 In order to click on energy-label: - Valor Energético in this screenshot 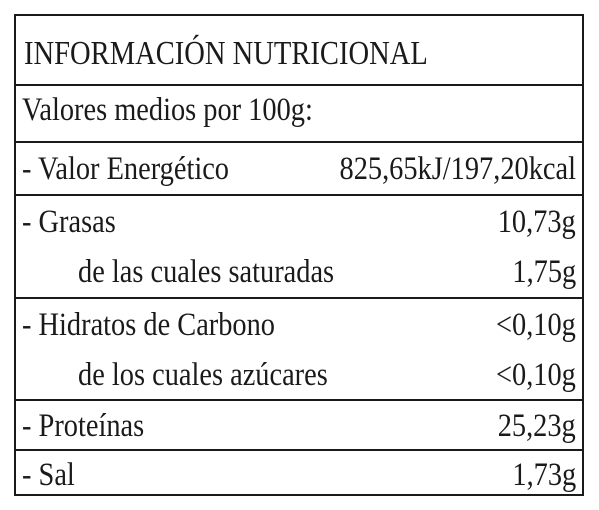, I will do `click(126, 169)`.